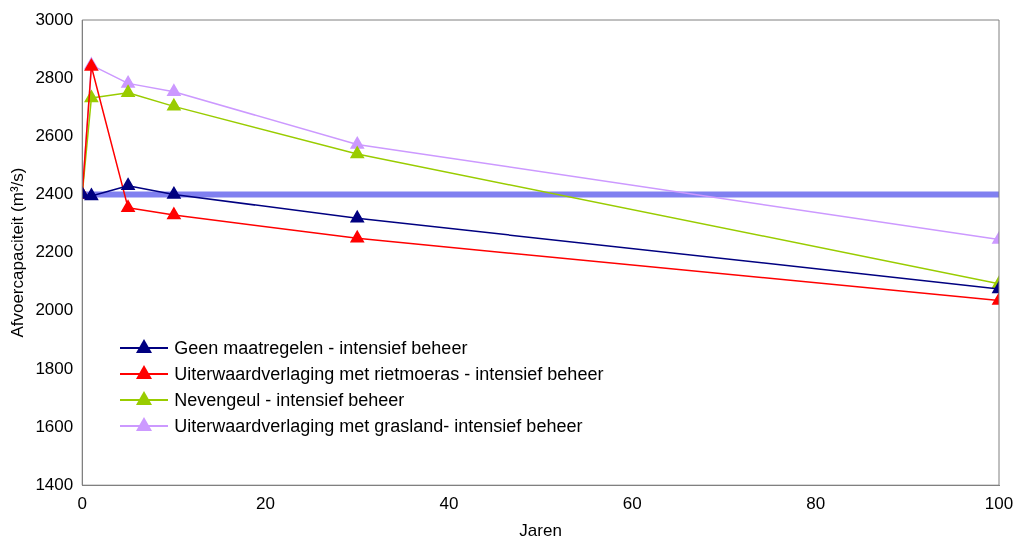 This screenshot has height=550, width=1019. What do you see at coordinates (54, 484) in the screenshot?
I see `y-tick-label: 1400` at bounding box center [54, 484].